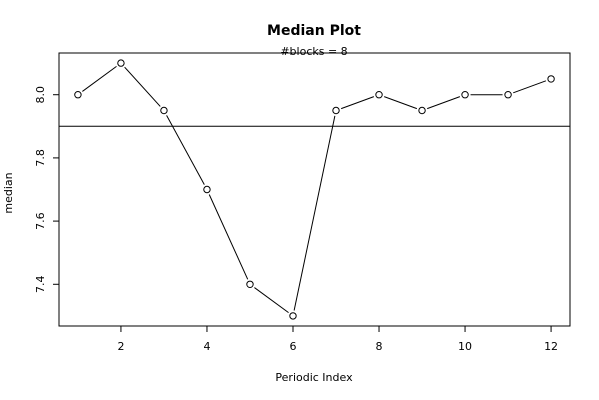 Image resolution: width=599 pixels, height=400 pixels. What do you see at coordinates (206, 346) in the screenshot?
I see `x-tick-label: 4` at bounding box center [206, 346].